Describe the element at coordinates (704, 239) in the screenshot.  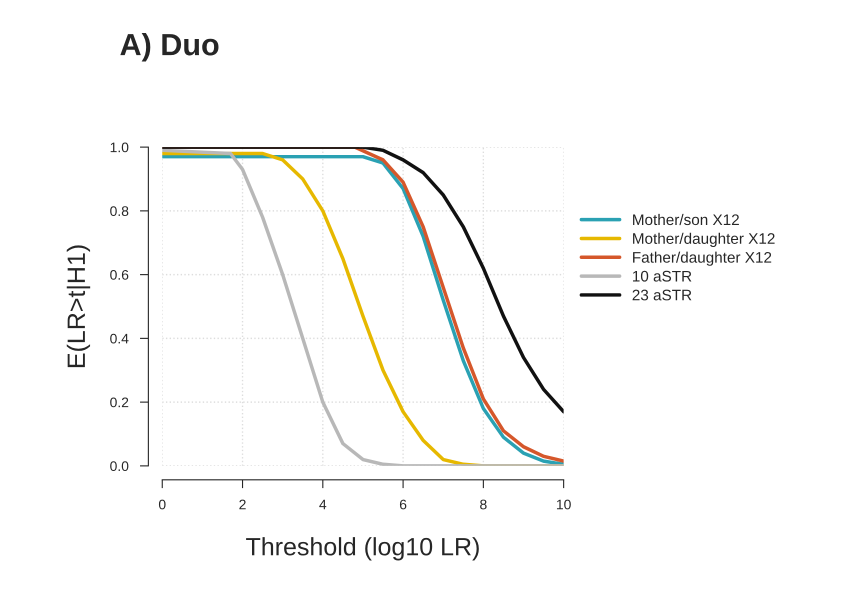
I see `legend-label: Mother/daughter X12` at that location.